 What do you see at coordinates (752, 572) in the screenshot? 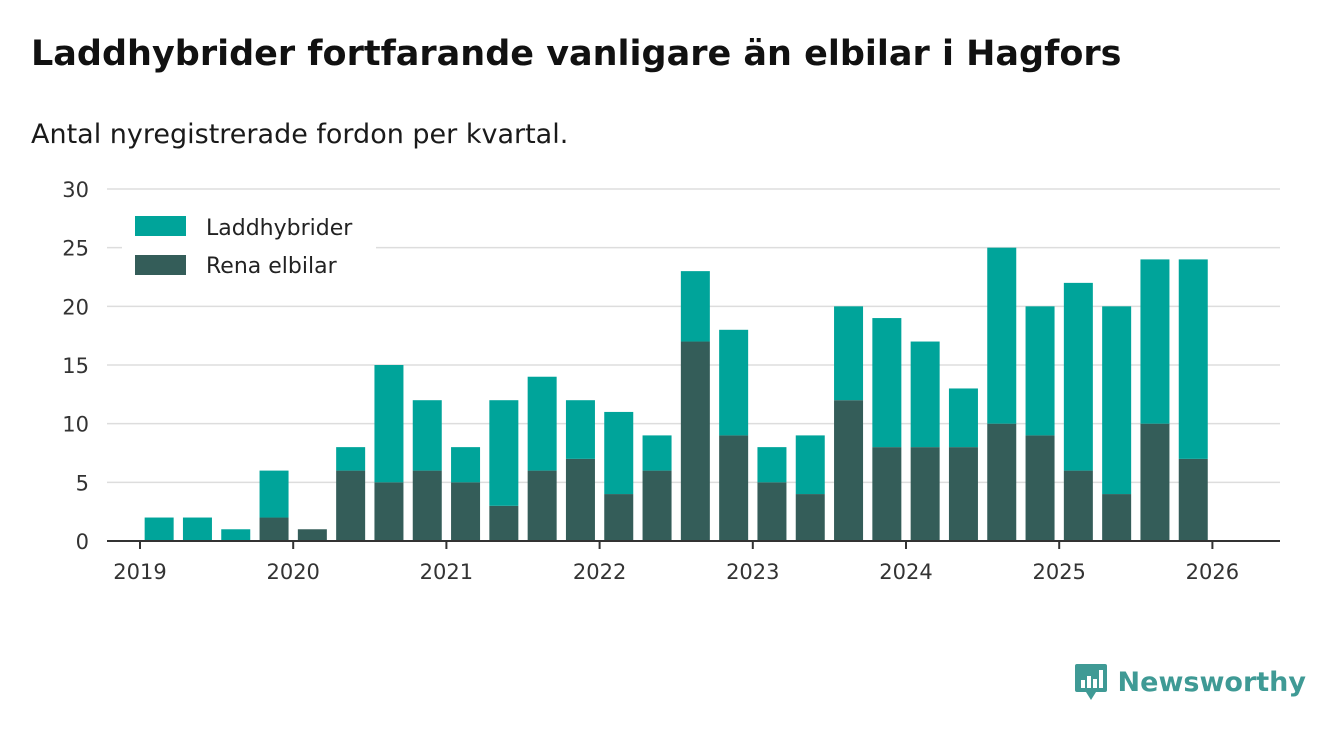
I see `x-tick-label: 2023` at bounding box center [752, 572].